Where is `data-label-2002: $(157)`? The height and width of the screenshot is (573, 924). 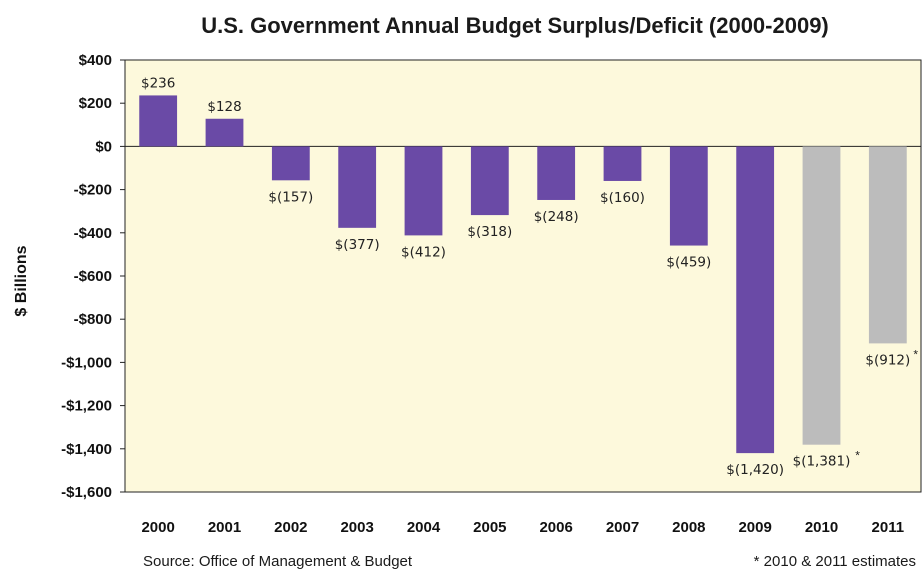
data-label-2002: $(157) is located at coordinates (290, 197).